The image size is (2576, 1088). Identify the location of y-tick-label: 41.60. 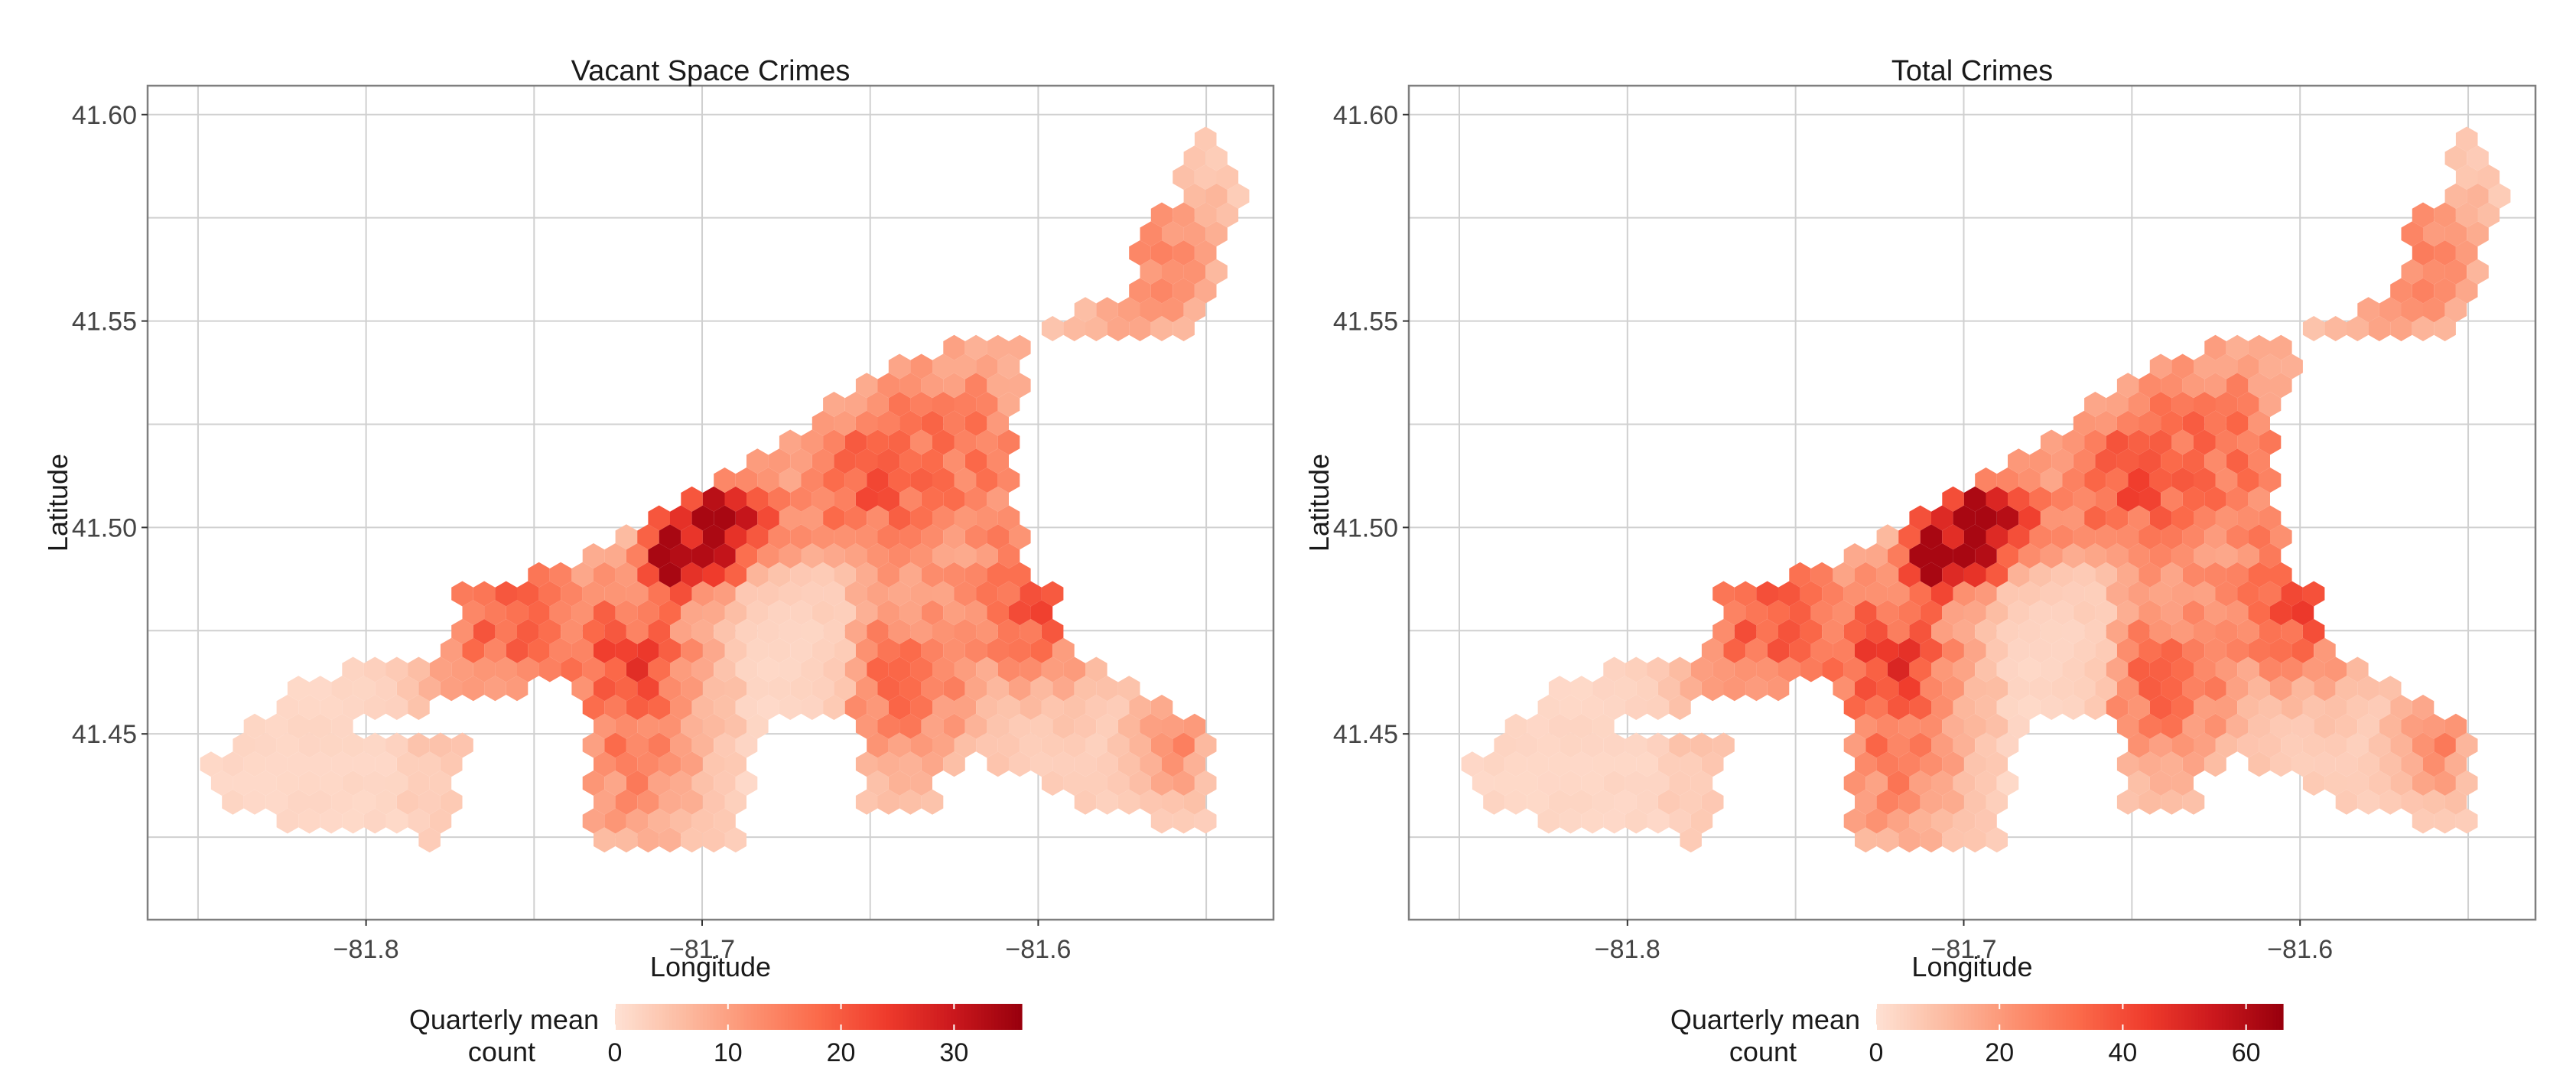
(1365, 115).